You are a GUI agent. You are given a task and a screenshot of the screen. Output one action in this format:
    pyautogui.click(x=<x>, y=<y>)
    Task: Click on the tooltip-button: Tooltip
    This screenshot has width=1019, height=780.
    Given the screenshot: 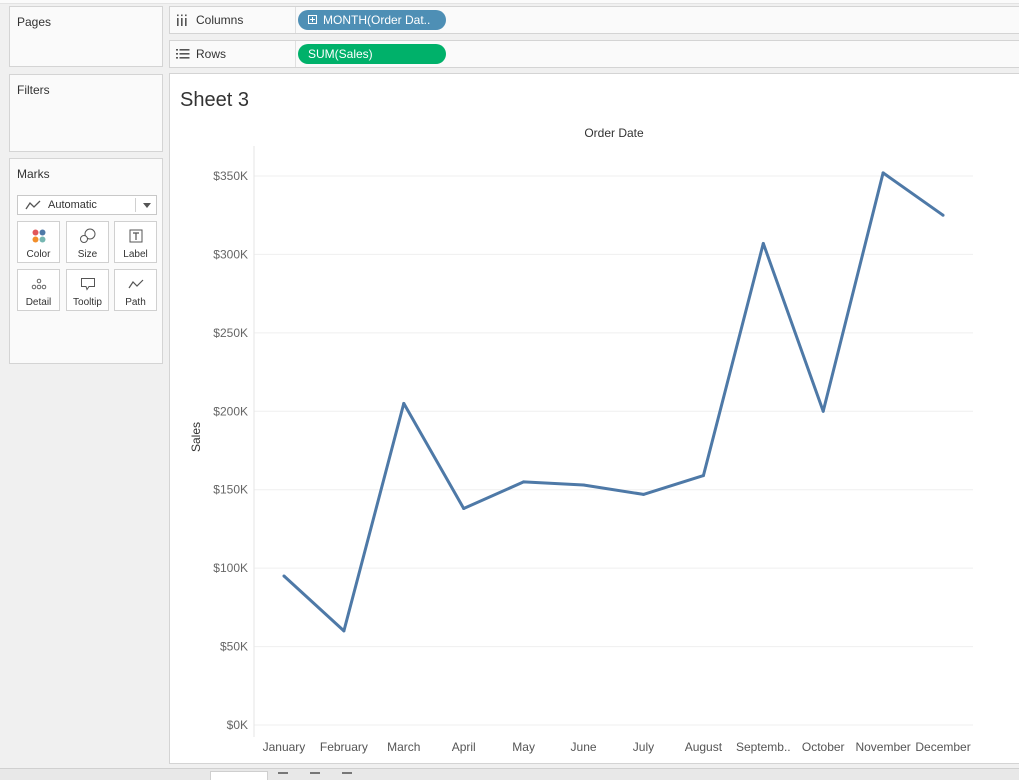 What is the action you would take?
    pyautogui.click(x=87, y=290)
    